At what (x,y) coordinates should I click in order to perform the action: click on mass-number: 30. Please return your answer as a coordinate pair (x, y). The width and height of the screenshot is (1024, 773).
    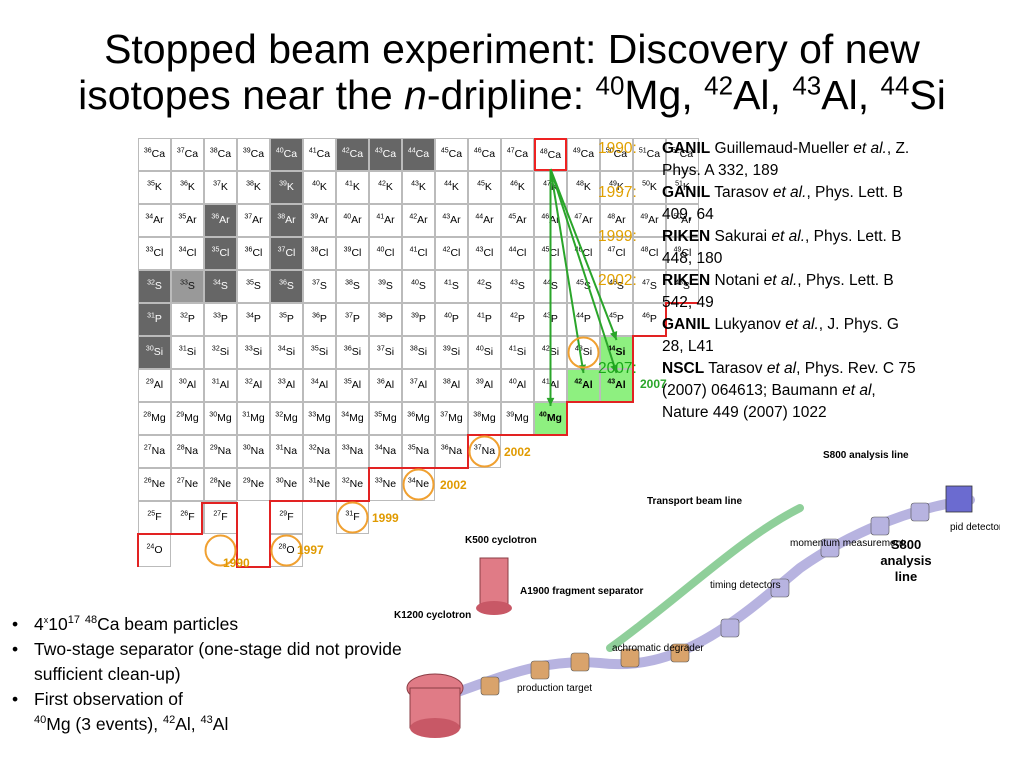
    Looking at the image, I should click on (279, 481).